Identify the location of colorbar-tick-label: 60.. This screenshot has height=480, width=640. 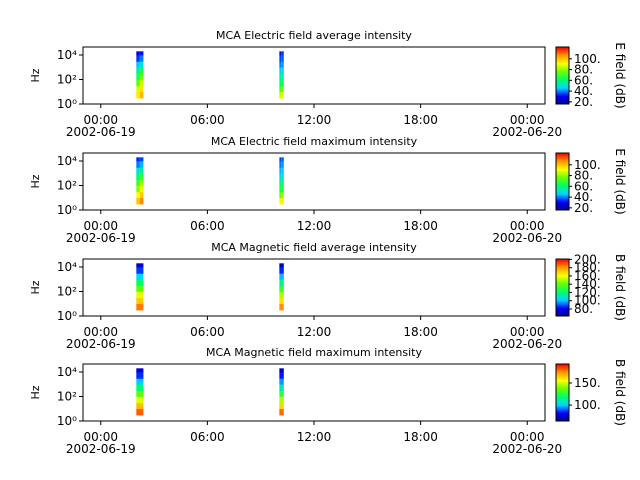
(583, 186).